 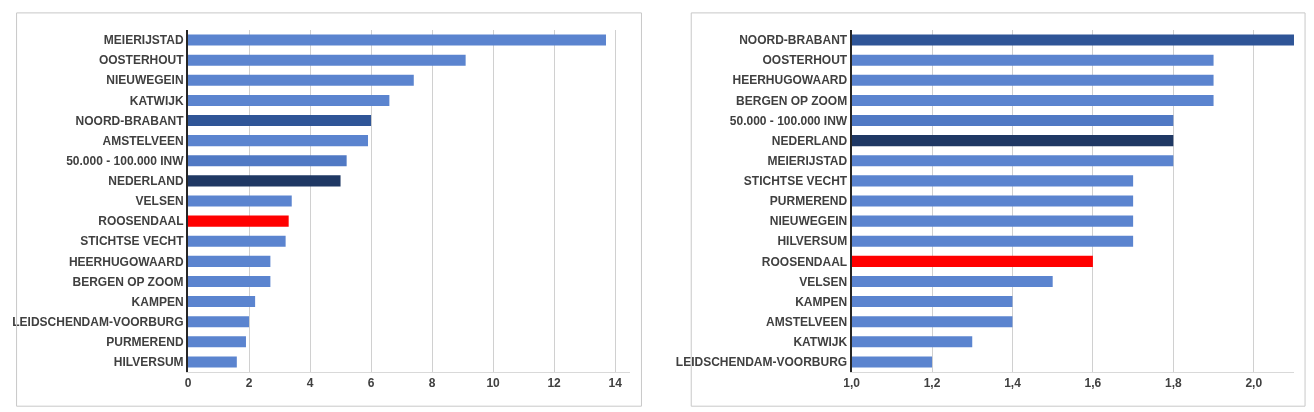 I want to click on x-tick-label: 12, so click(x=554, y=383).